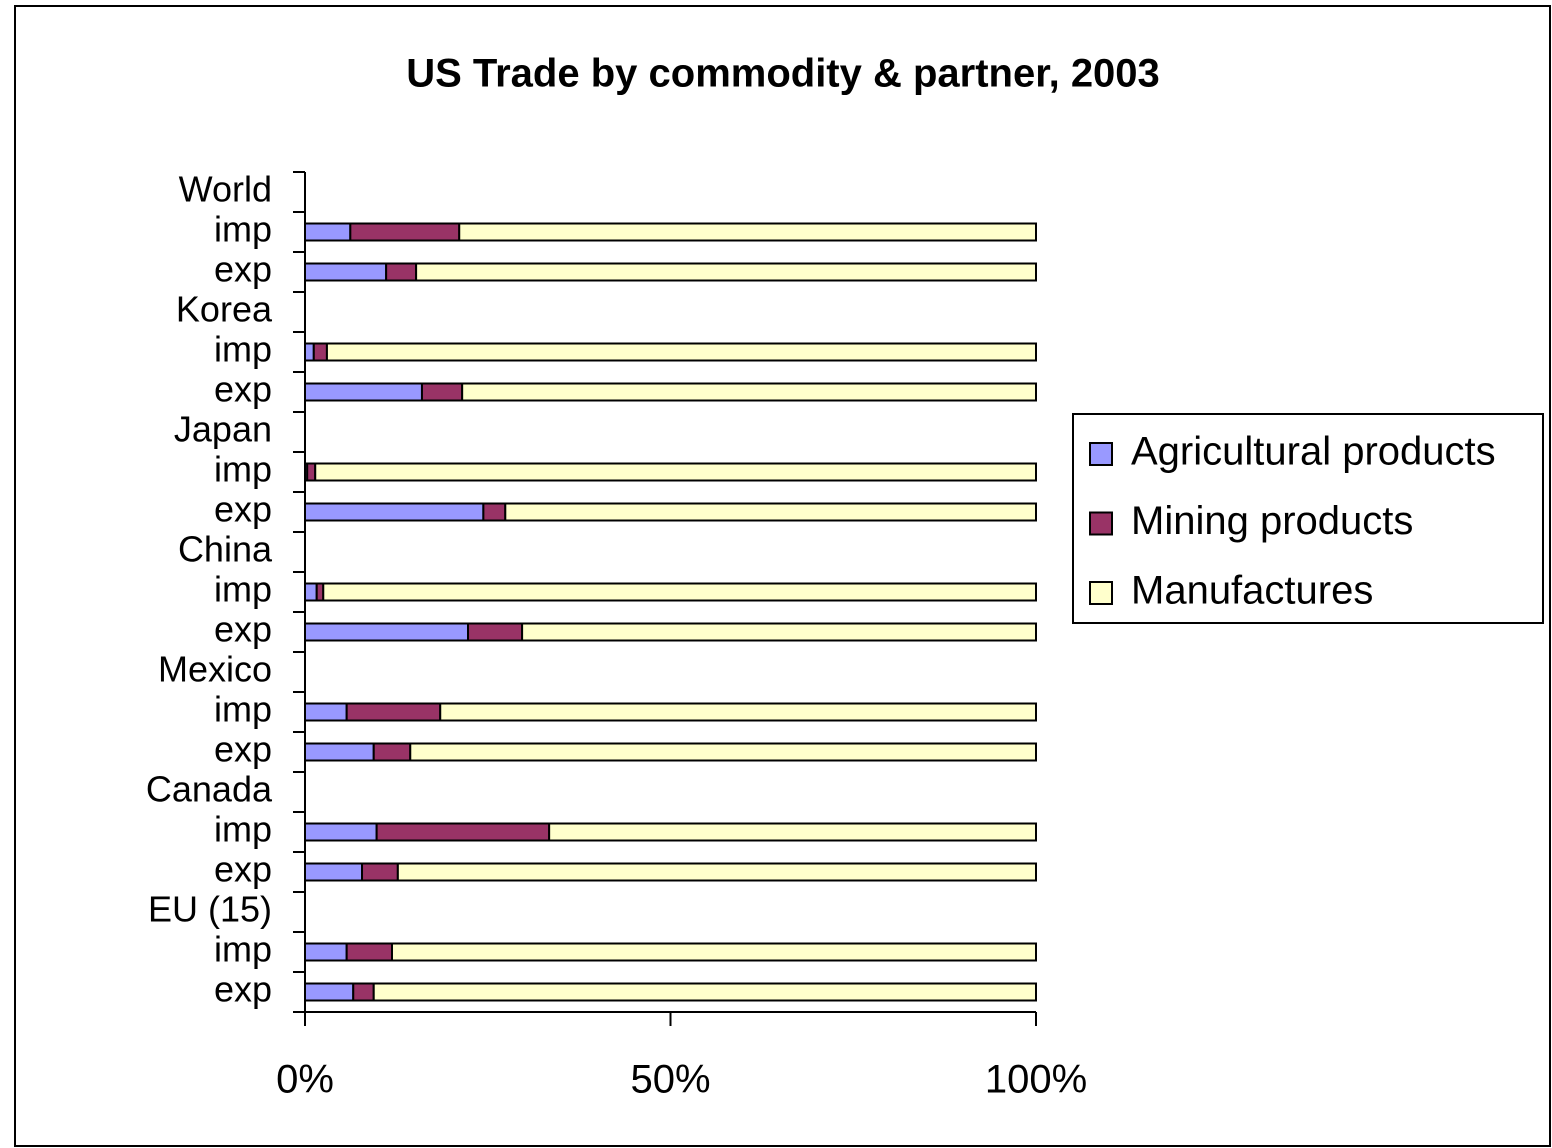 The height and width of the screenshot is (1148, 1552). Describe the element at coordinates (210, 909) in the screenshot. I see `y-tick-label: EU (15)` at that location.